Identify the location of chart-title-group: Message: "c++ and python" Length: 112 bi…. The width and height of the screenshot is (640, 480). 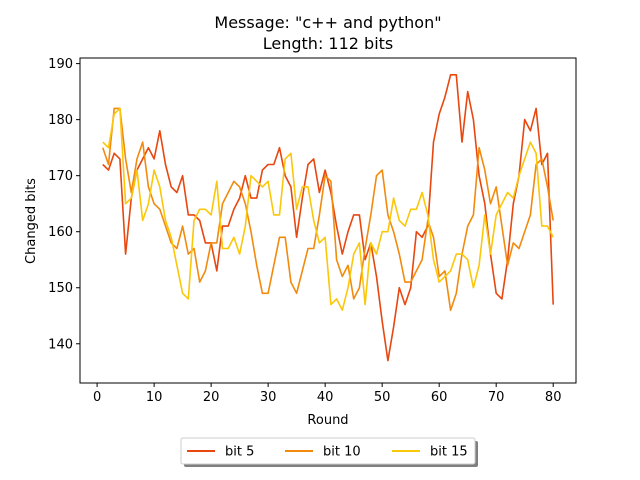
(327, 33).